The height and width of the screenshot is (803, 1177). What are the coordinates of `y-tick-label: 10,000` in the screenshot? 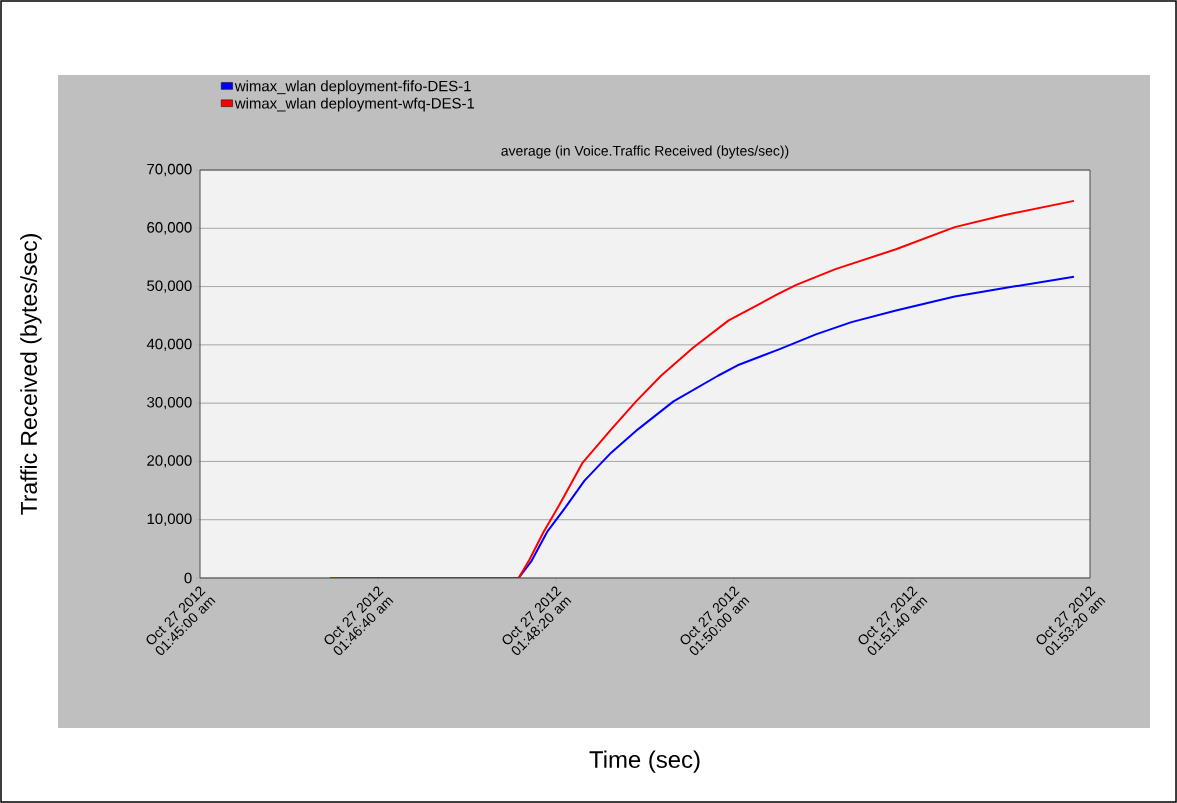 It's located at (169, 519).